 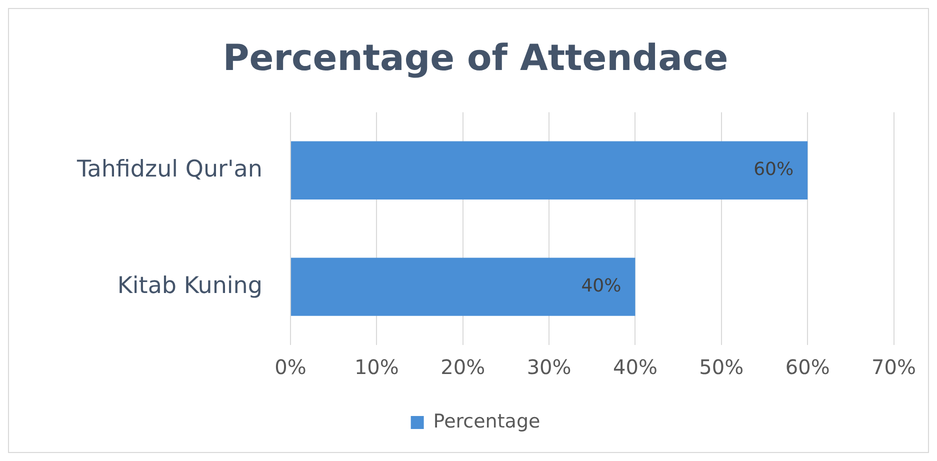 I want to click on legend-label: Percentage, so click(x=486, y=421).